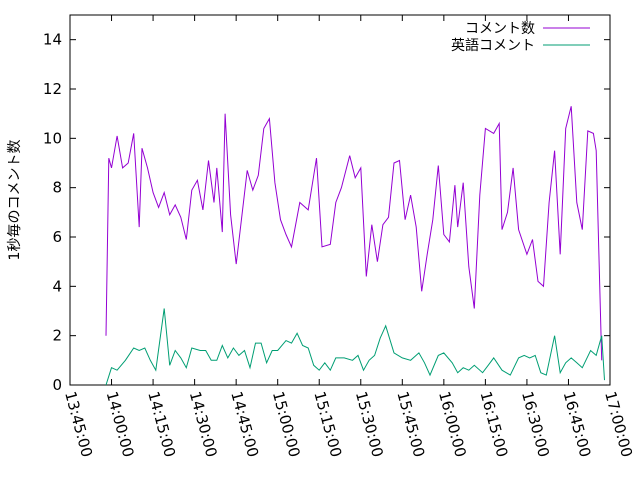  I want to click on y-tick-label: 12, so click(52, 89).